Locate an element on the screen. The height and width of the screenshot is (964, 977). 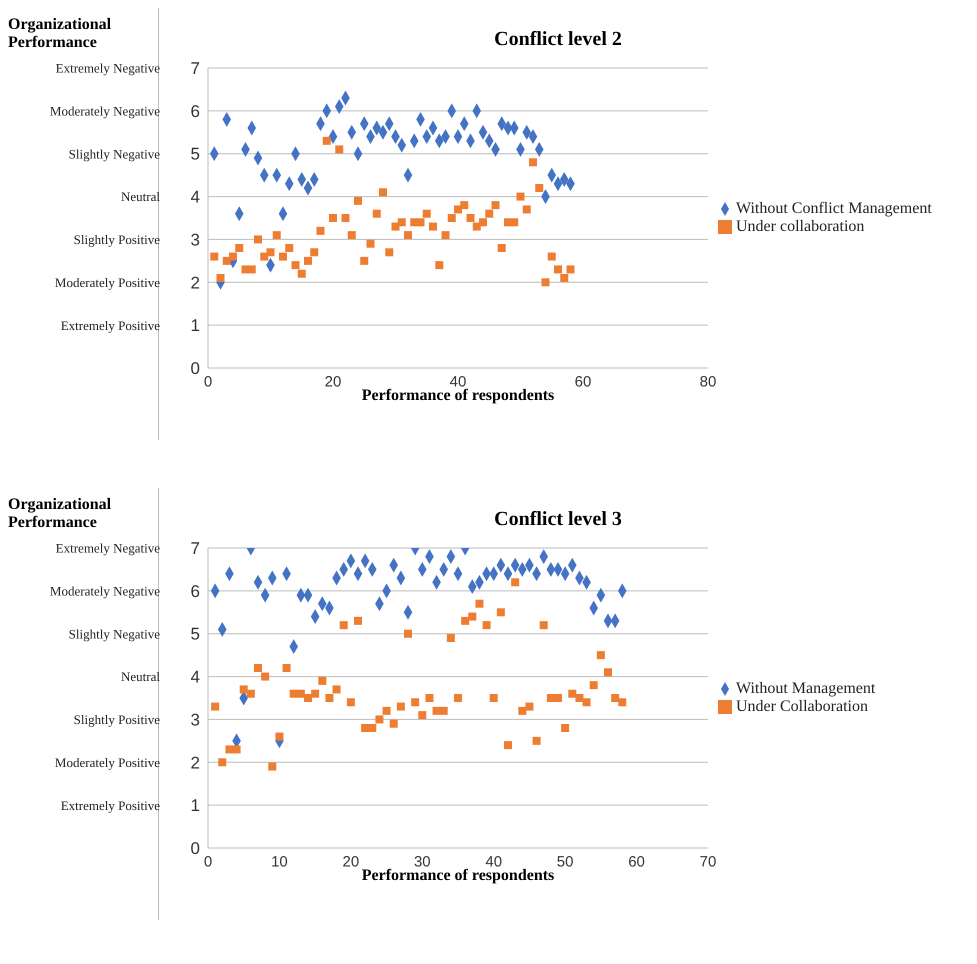
legend-label: Without Conflict Management is located at coordinates (834, 208).